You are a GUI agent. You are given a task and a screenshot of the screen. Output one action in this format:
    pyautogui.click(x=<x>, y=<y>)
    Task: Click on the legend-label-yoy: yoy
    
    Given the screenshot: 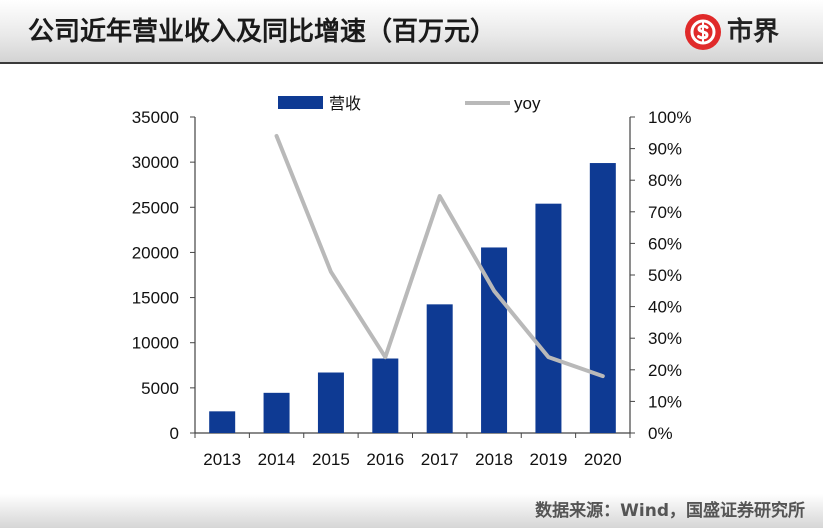 What is the action you would take?
    pyautogui.click(x=527, y=103)
    